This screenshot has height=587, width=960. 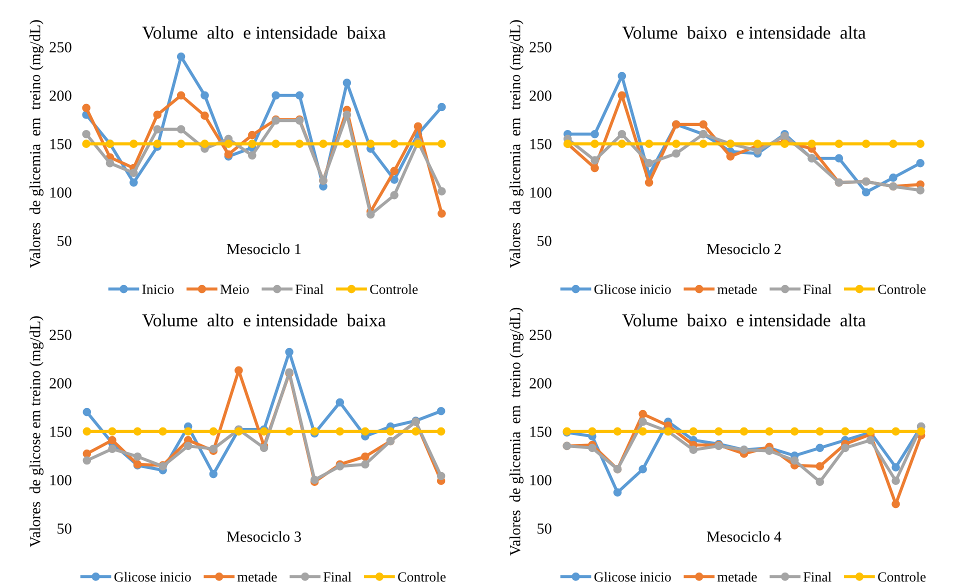 I want to click on x-axis-title: Mesociclo 2, so click(x=743, y=248).